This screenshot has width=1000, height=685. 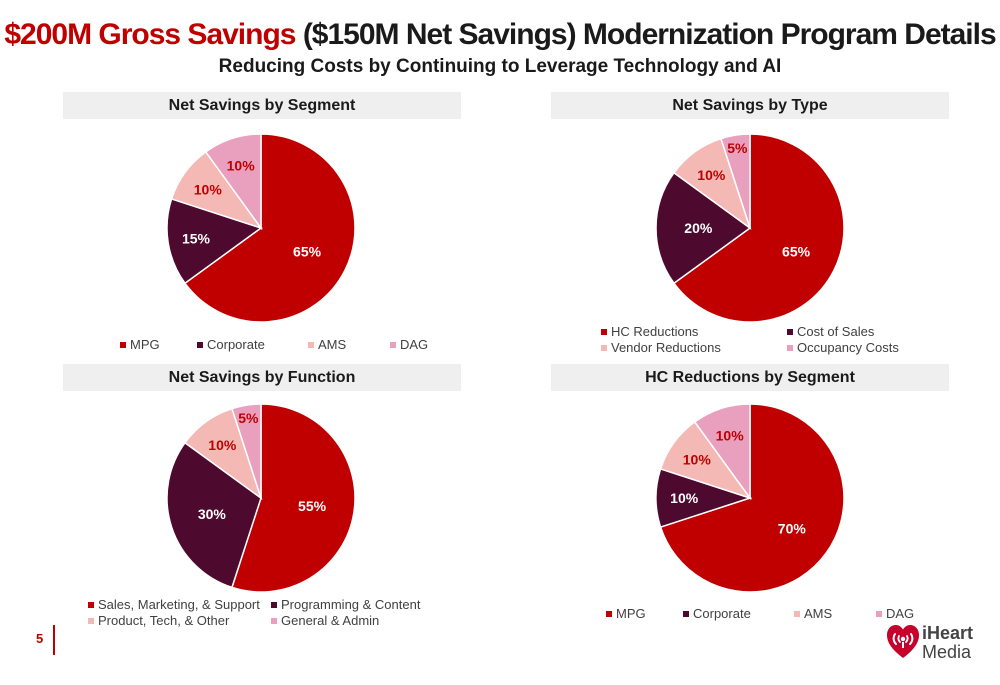 What do you see at coordinates (54, 640) in the screenshot?
I see `page-divider` at bounding box center [54, 640].